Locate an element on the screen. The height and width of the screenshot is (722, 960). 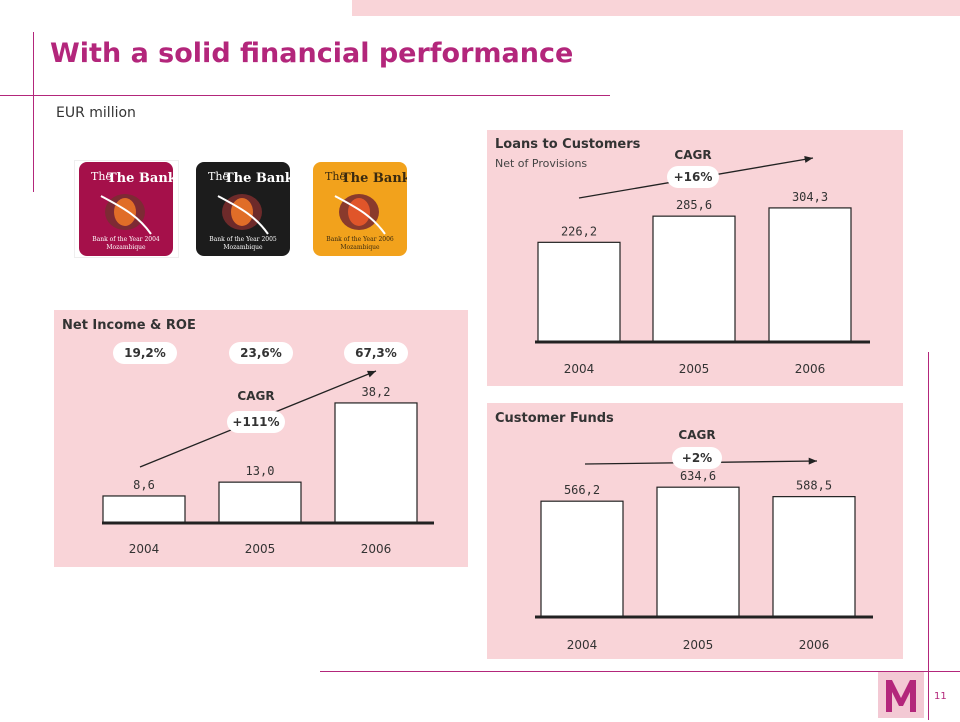
loans-chart: 226,2 2004 285,6 2005 304,3 2006 CAGR +16% is located at coordinates (702, 262).